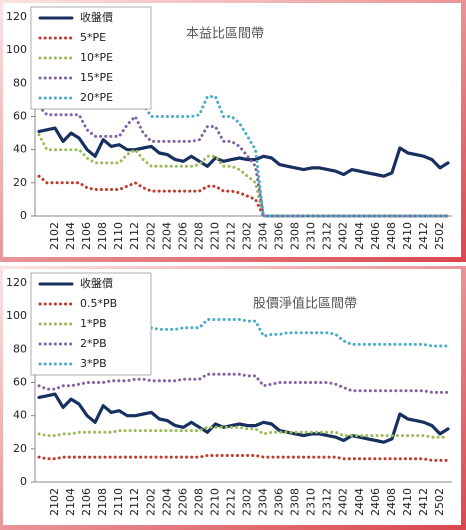 The width and height of the screenshot is (466, 530). What do you see at coordinates (93, 343) in the screenshot?
I see `legend-label: 2*PB` at bounding box center [93, 343].